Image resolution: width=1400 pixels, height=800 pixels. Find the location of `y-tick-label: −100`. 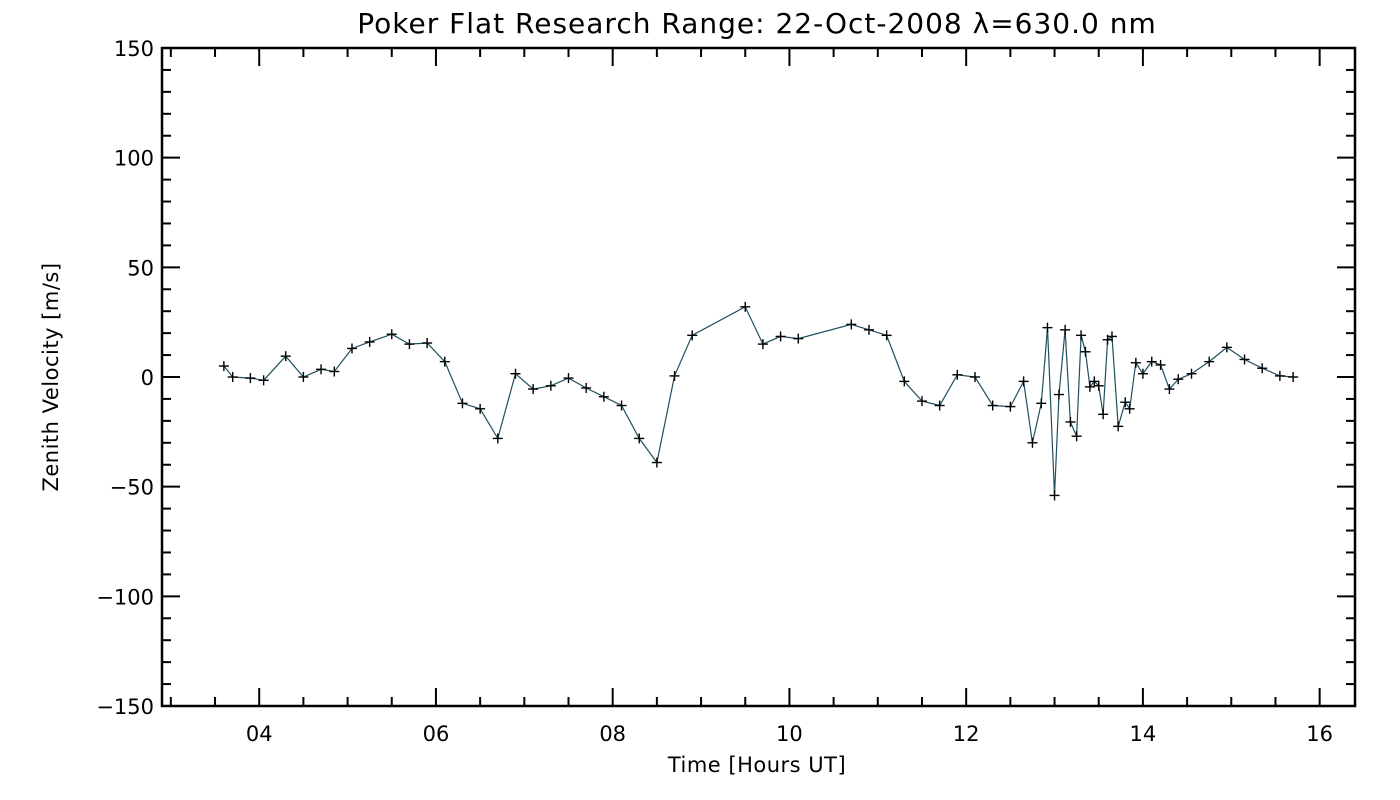

y-tick-label: −100 is located at coordinates (125, 597).